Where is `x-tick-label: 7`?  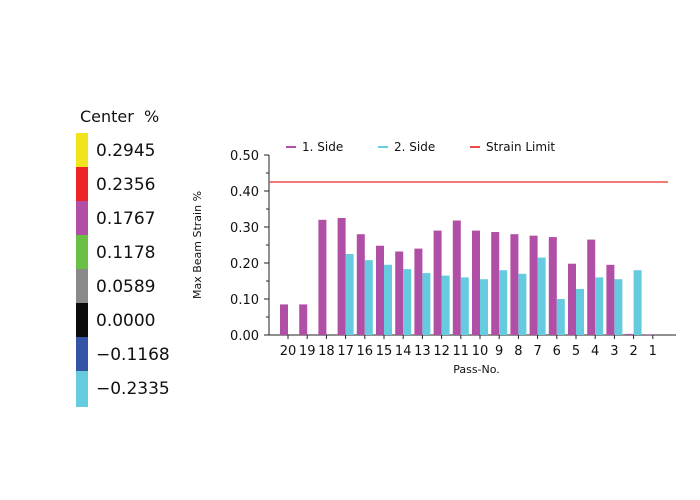
x-tick-label: 7 is located at coordinates (537, 351).